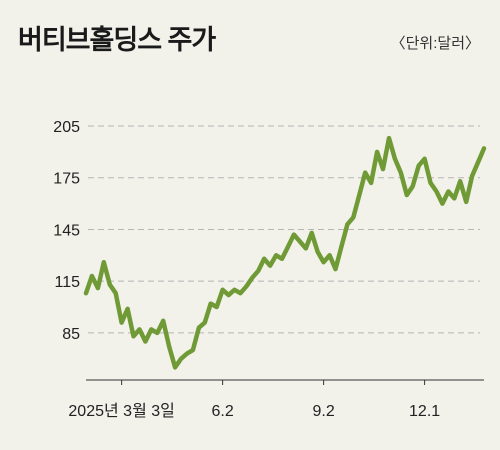  What do you see at coordinates (424, 411) in the screenshot?
I see `x-tick-label: 12.1` at bounding box center [424, 411].